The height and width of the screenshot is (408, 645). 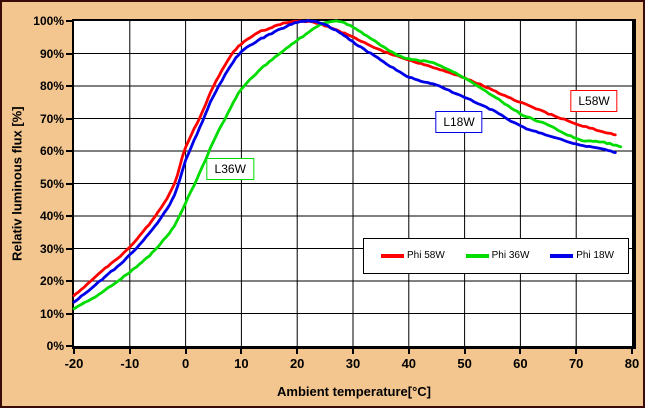 I want to click on x-tick-label: 30, so click(x=353, y=363).